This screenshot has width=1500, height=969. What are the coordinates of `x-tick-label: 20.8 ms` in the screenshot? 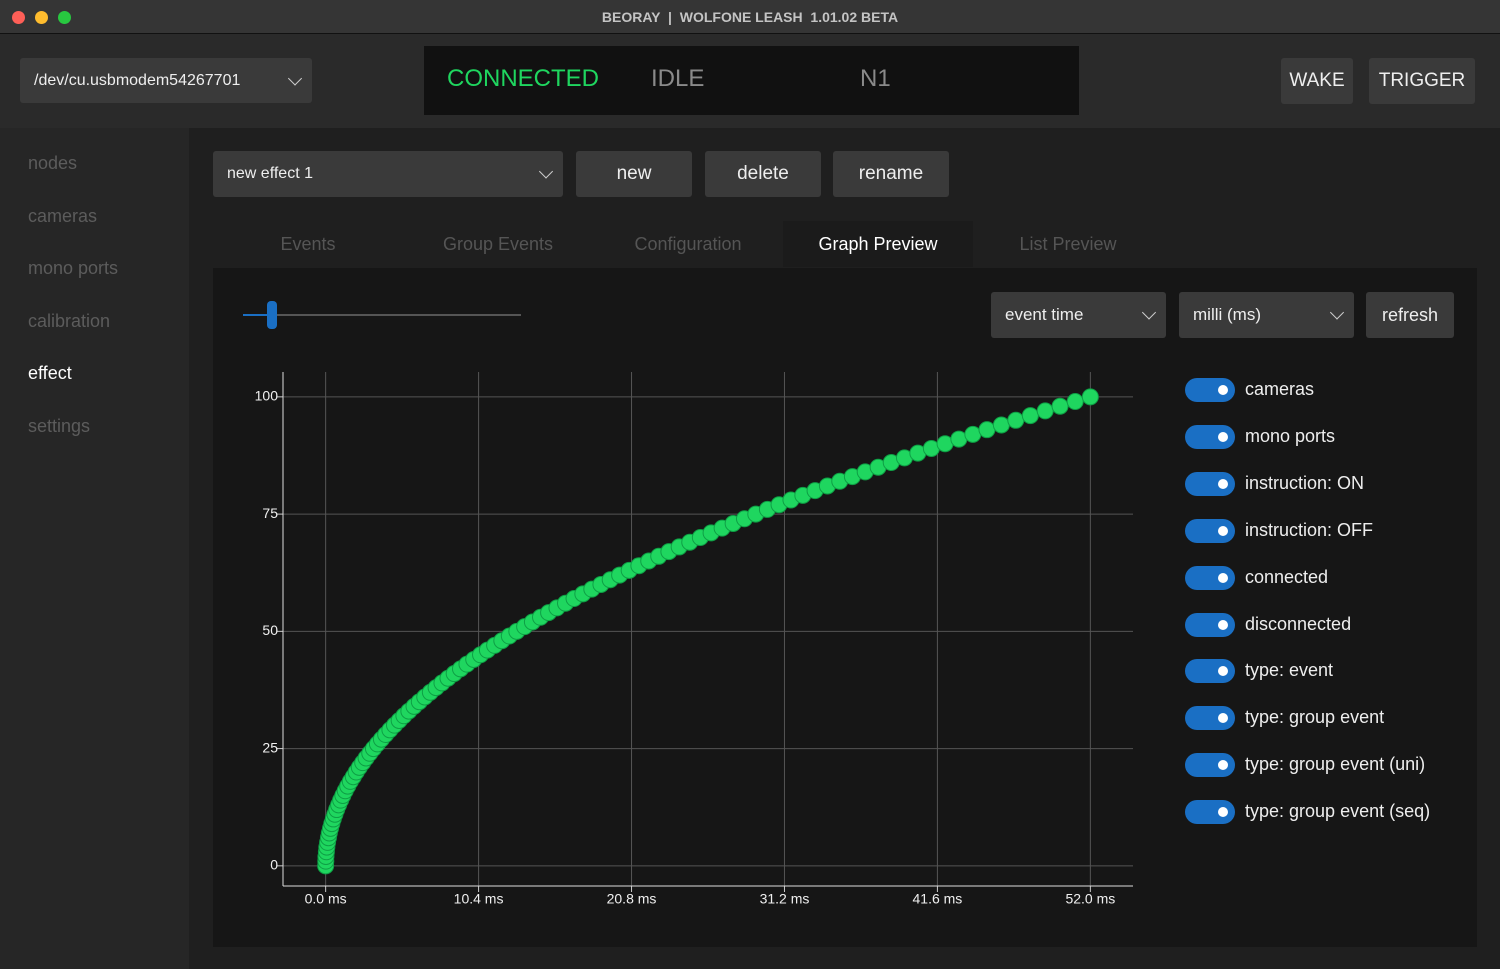 It's located at (632, 899).